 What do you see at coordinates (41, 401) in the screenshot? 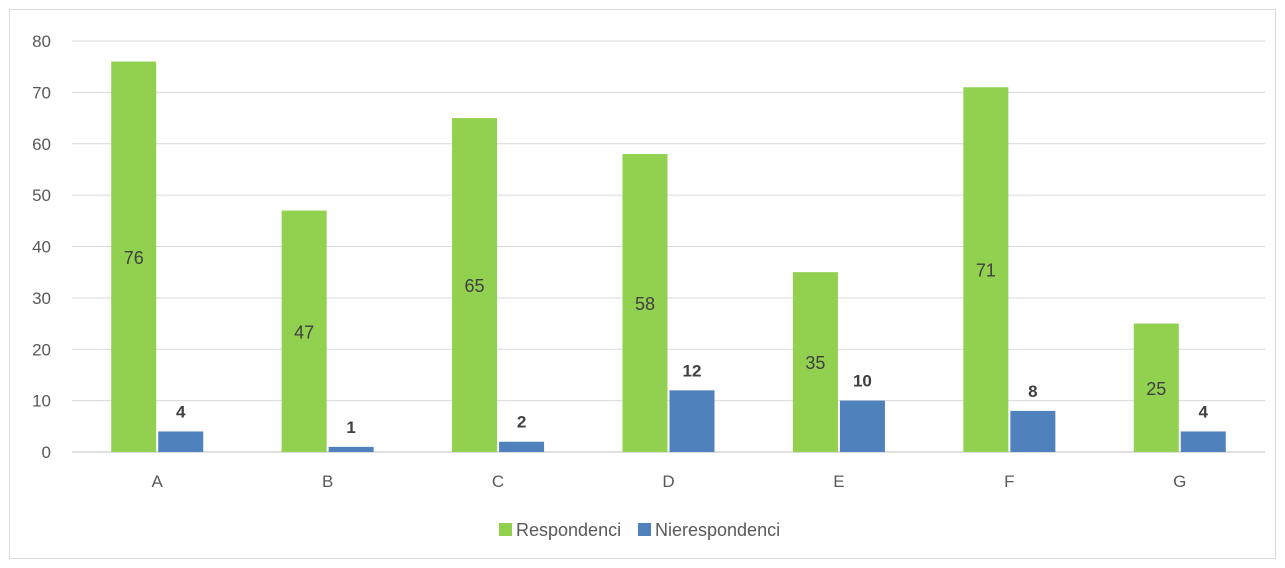
I see `y-tick-label: 10` at bounding box center [41, 401].